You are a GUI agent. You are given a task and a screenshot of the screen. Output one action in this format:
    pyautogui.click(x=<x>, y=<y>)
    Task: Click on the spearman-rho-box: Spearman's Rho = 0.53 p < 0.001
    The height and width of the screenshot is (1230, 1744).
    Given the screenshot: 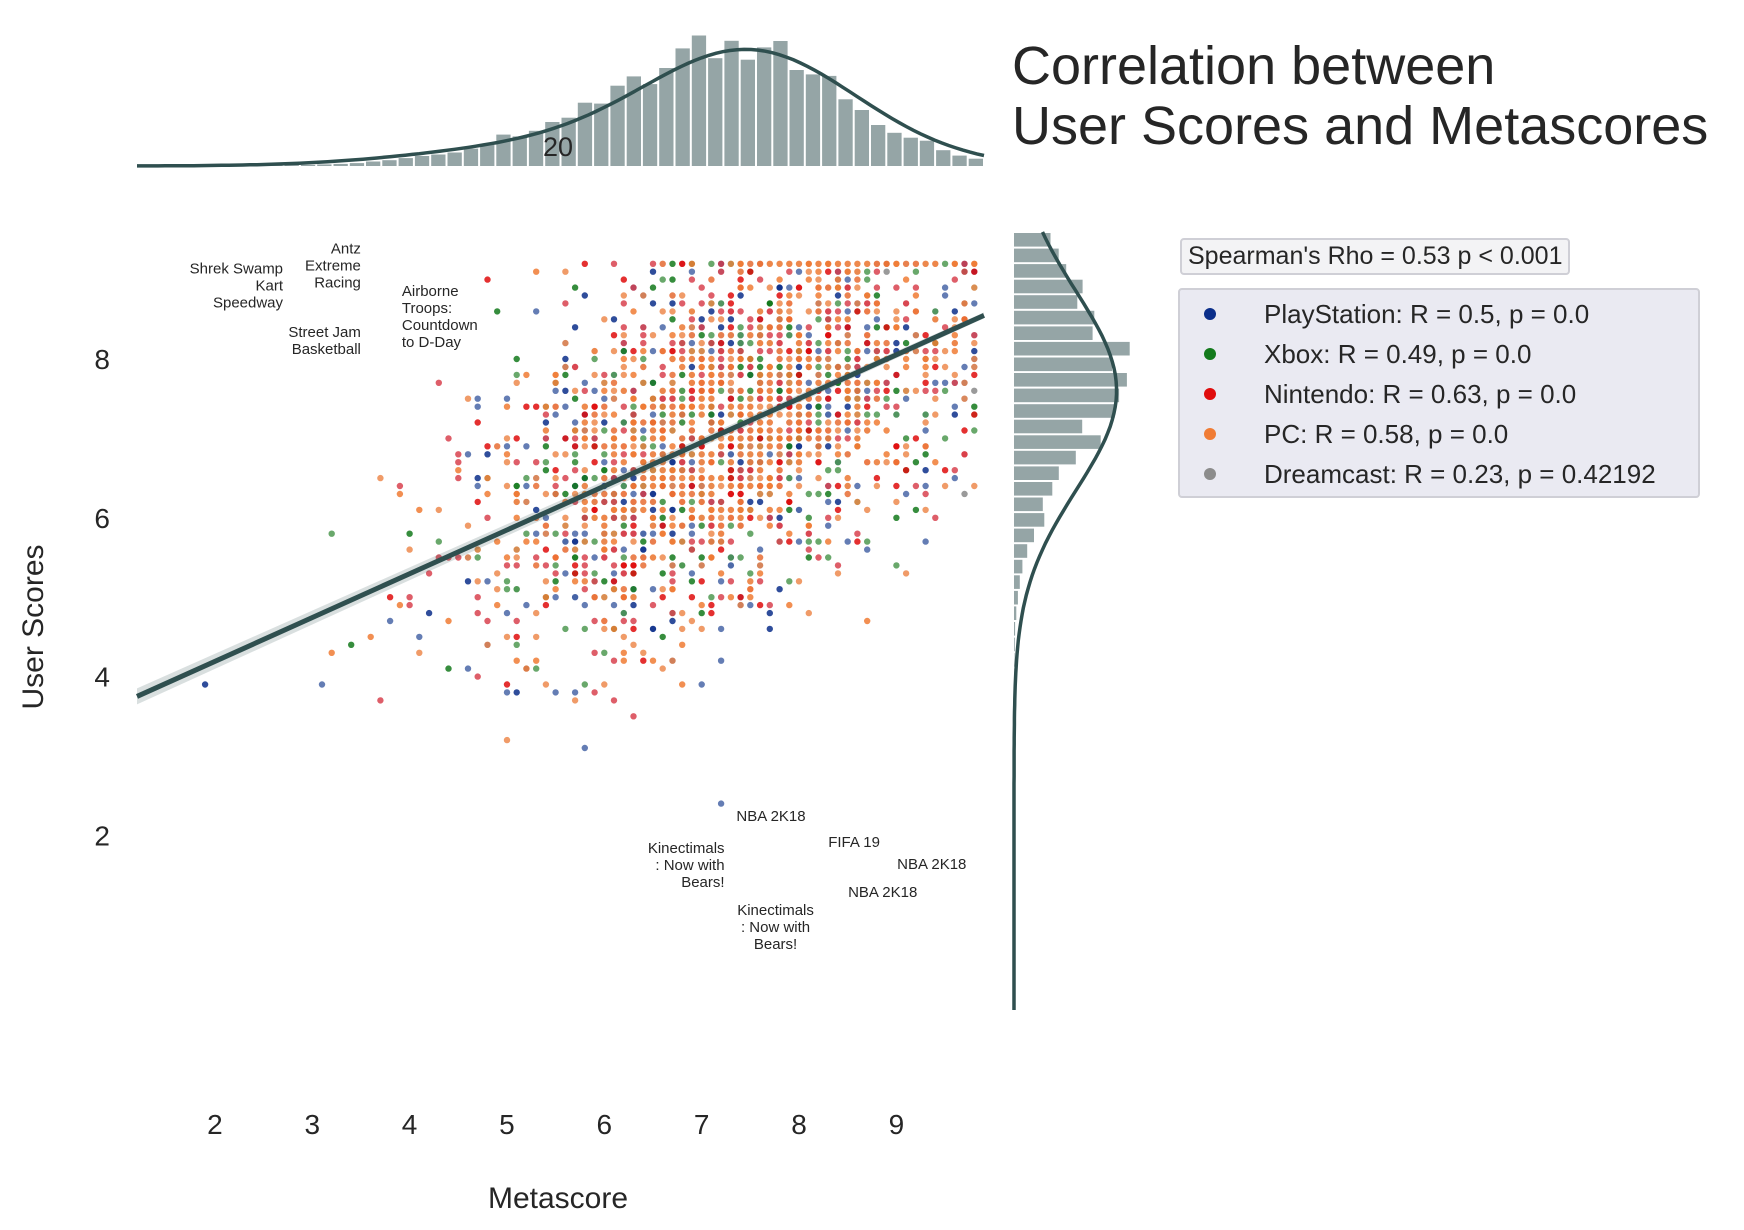 What is the action you would take?
    pyautogui.click(x=1375, y=256)
    